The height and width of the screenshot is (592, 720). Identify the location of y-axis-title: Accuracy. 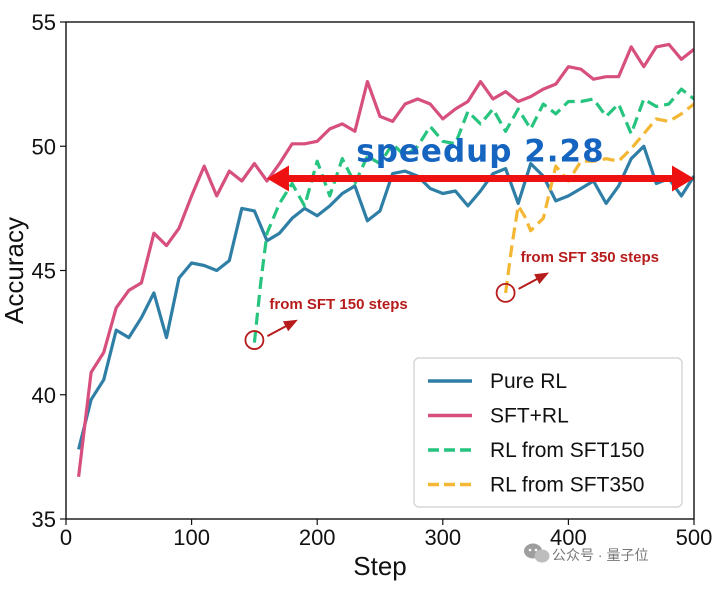
(14, 270).